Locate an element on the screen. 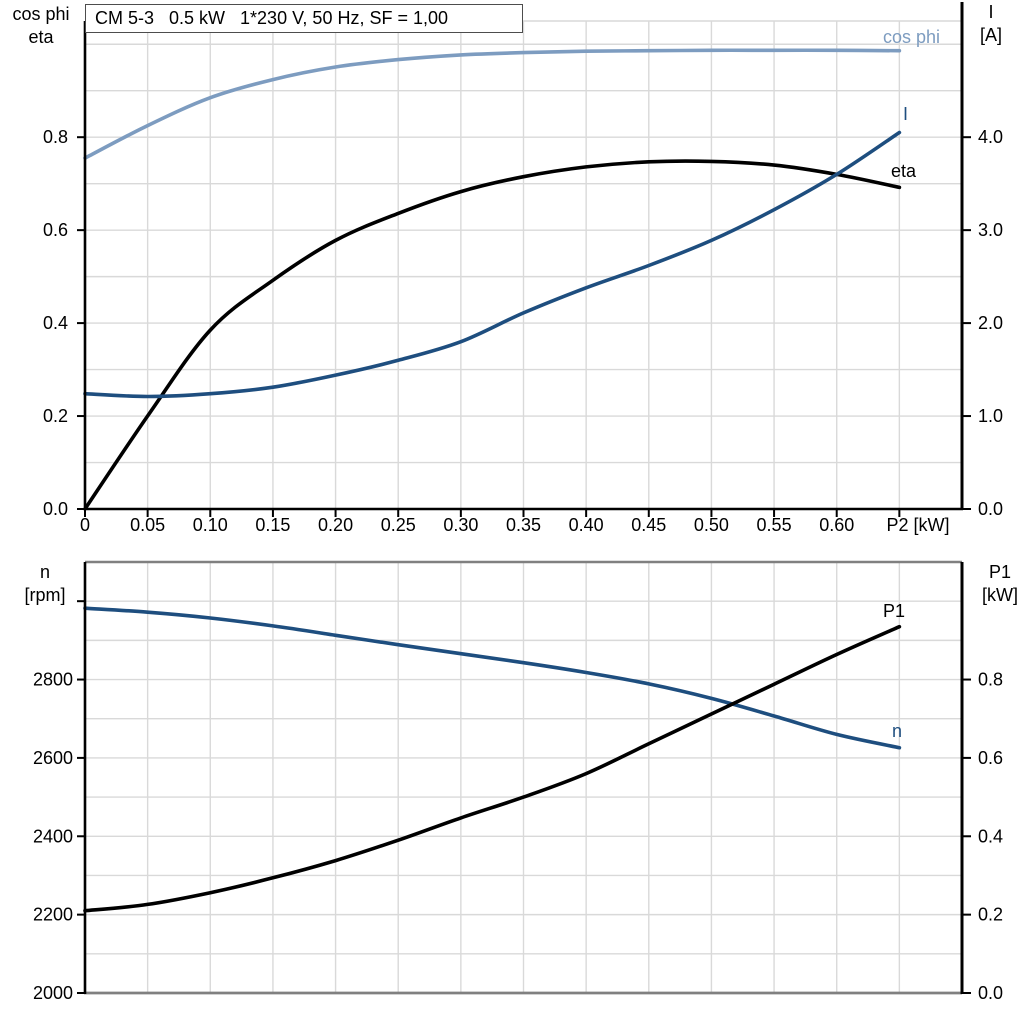 The width and height of the screenshot is (1024, 1024). right-tick-label: 0.8 is located at coordinates (990, 680).